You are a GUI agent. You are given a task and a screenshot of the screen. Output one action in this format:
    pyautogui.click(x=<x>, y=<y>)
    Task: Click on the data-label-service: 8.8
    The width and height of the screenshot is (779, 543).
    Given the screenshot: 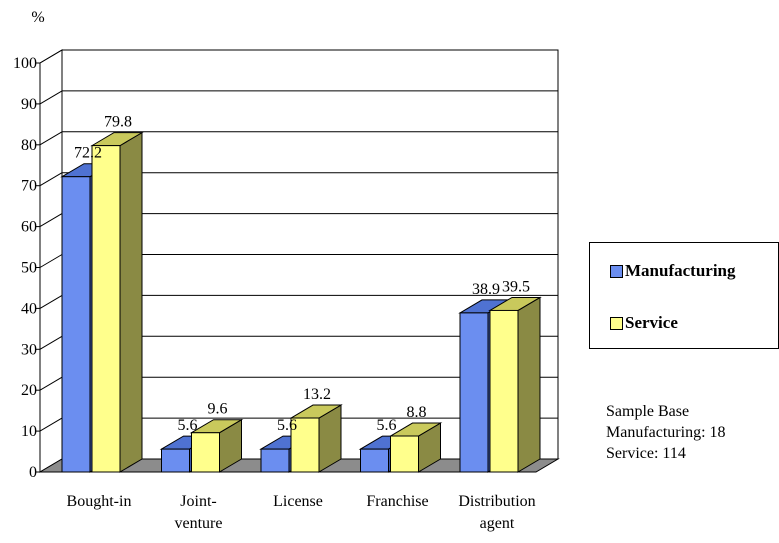 What is the action you would take?
    pyautogui.click(x=417, y=412)
    